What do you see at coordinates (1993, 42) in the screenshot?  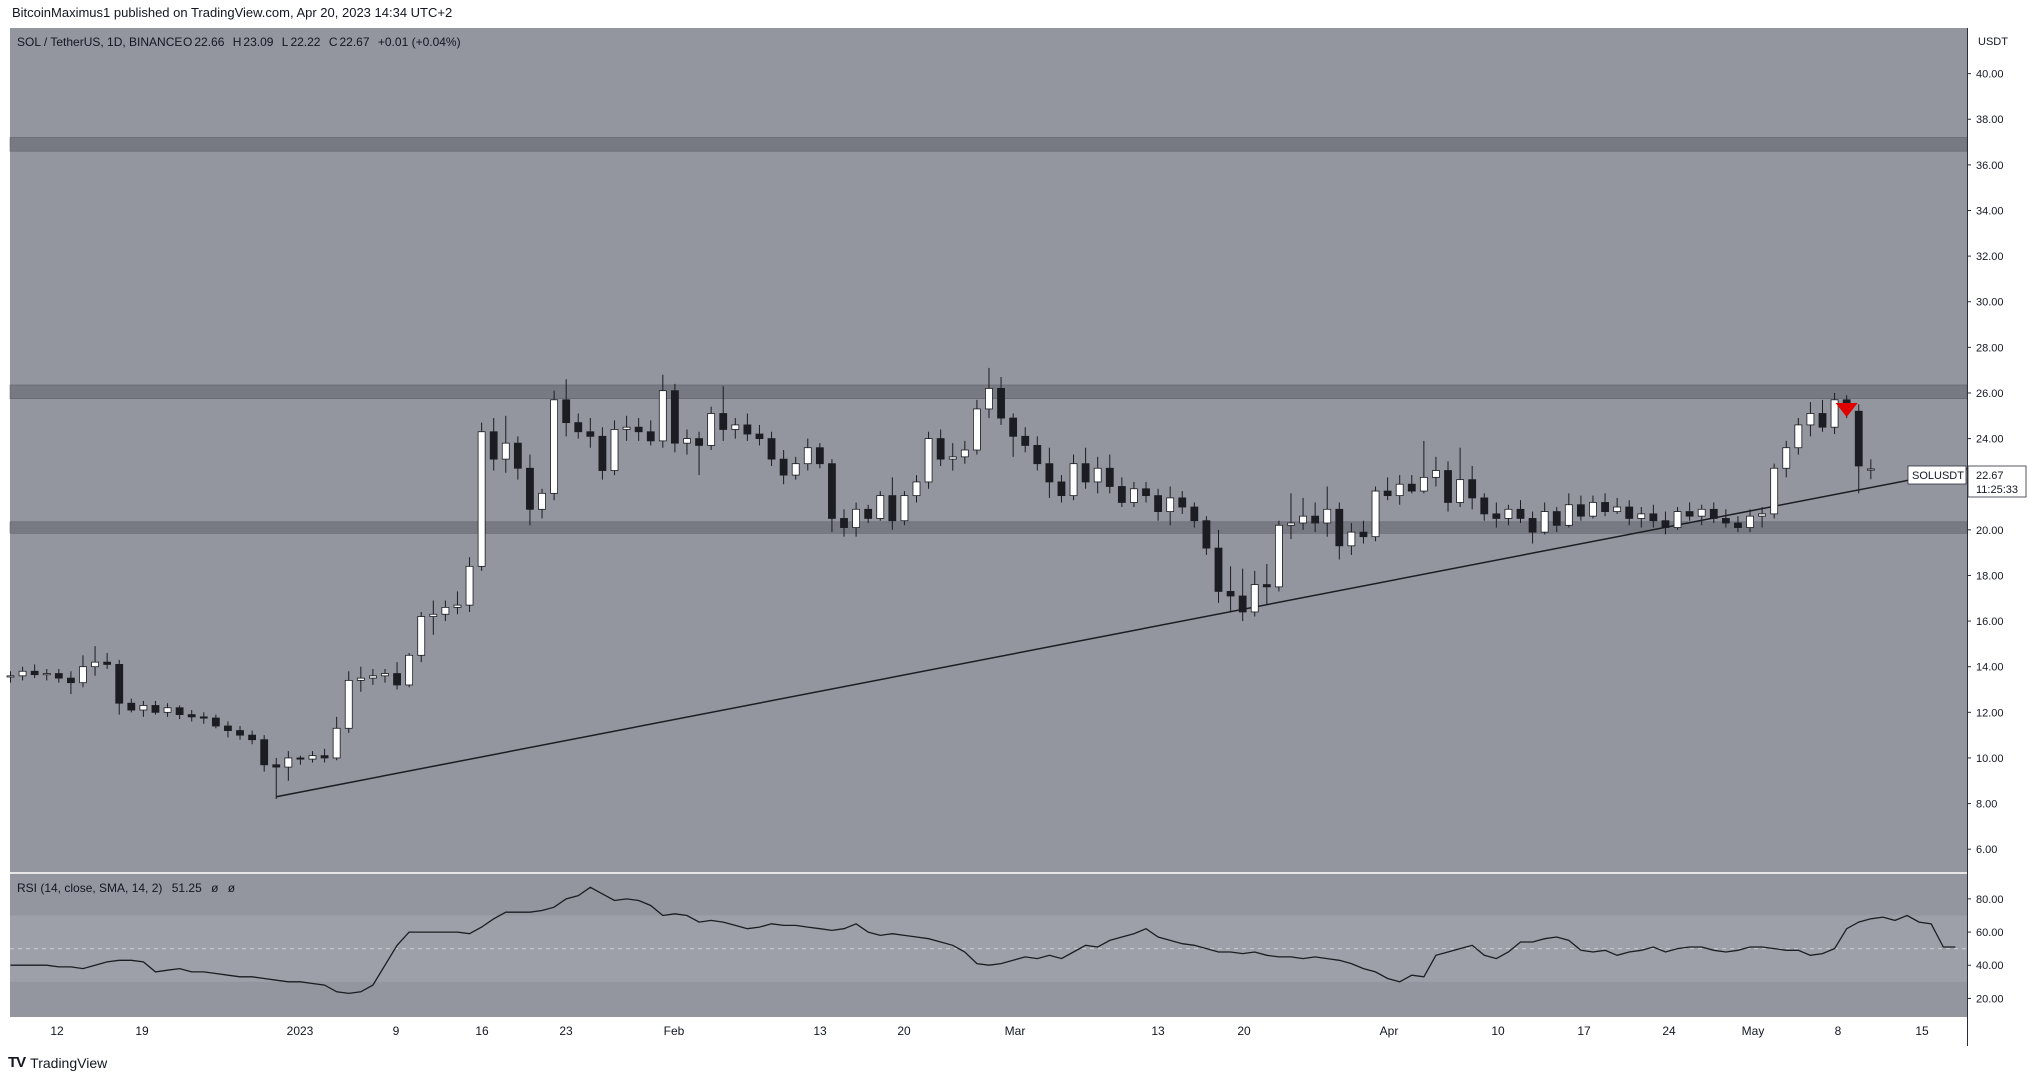 I see `price-axis-currency: USDT` at bounding box center [1993, 42].